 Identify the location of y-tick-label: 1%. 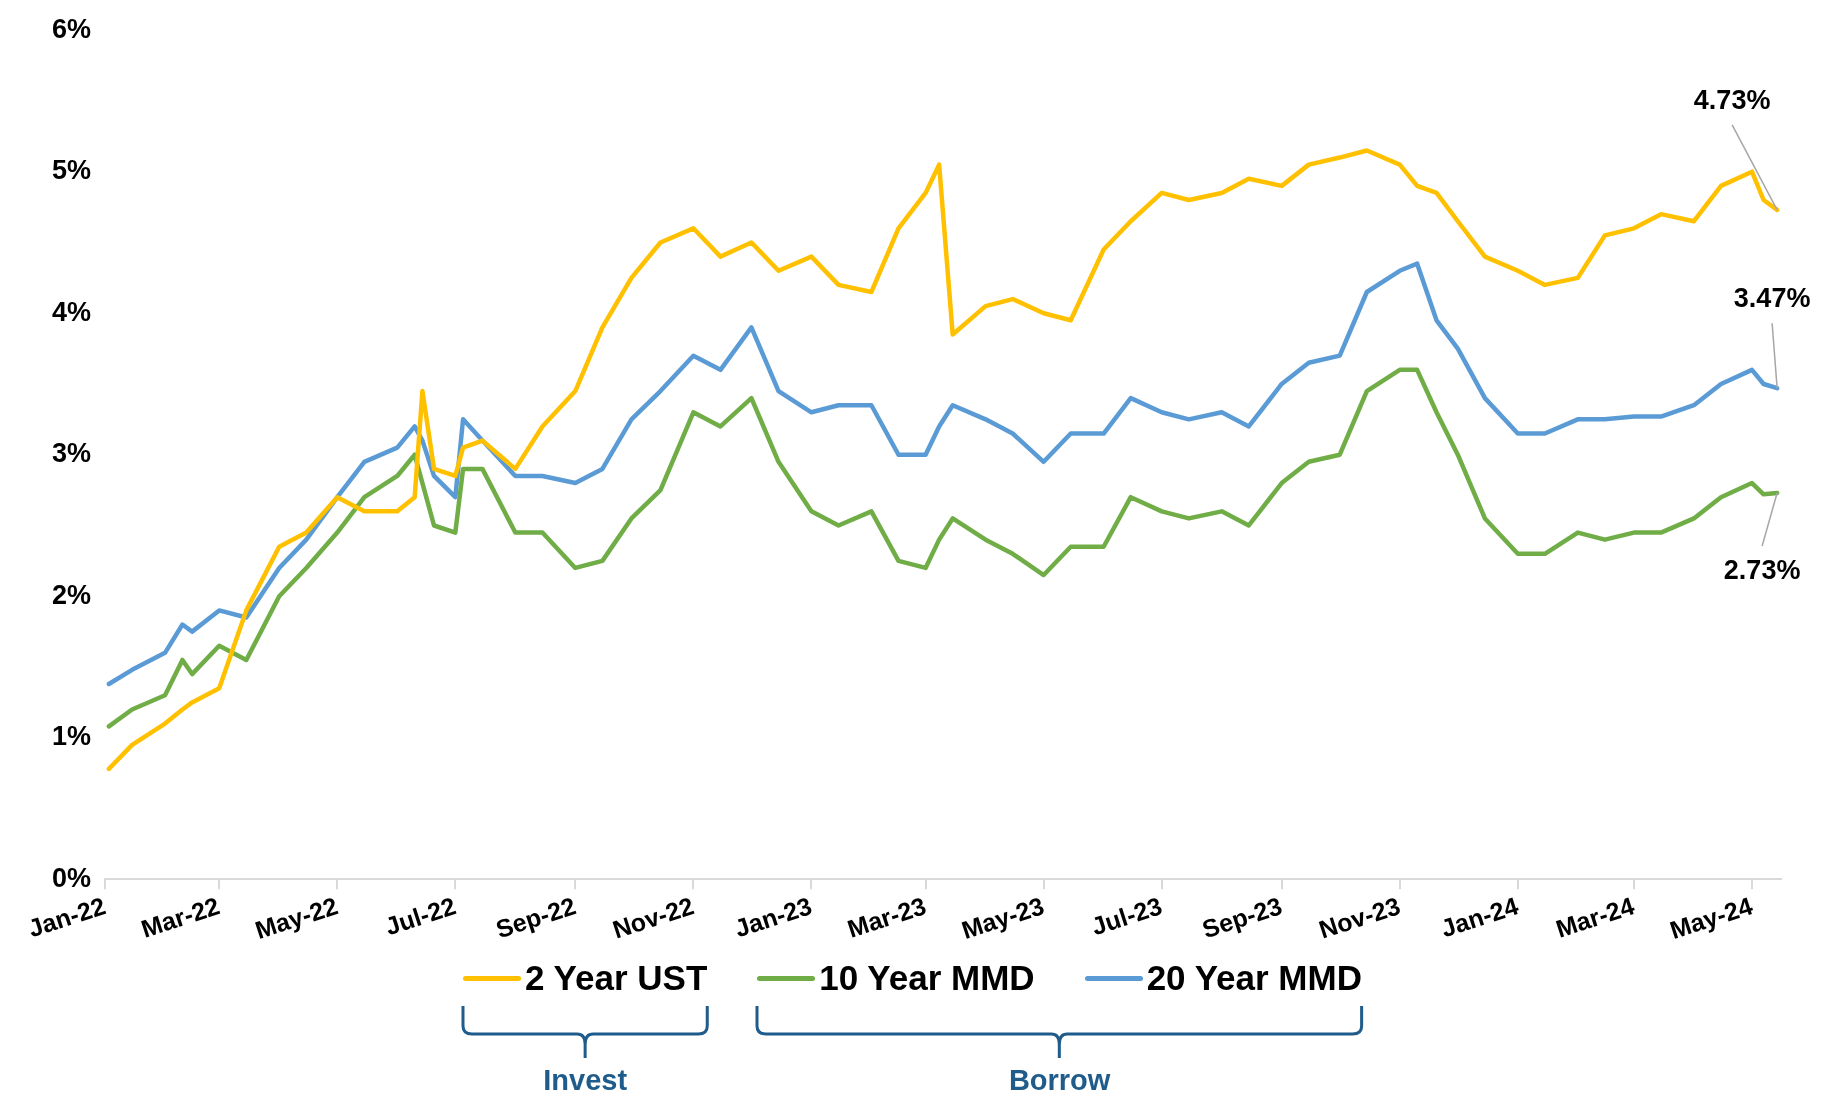
(71, 736).